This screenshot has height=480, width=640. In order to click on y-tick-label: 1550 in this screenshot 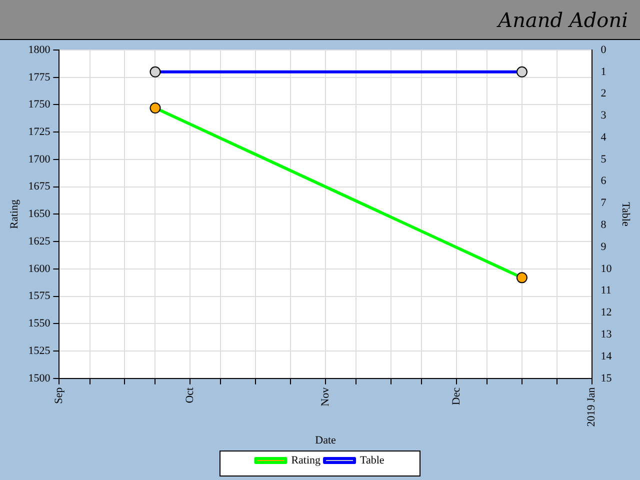, I will do `click(39, 324)`.